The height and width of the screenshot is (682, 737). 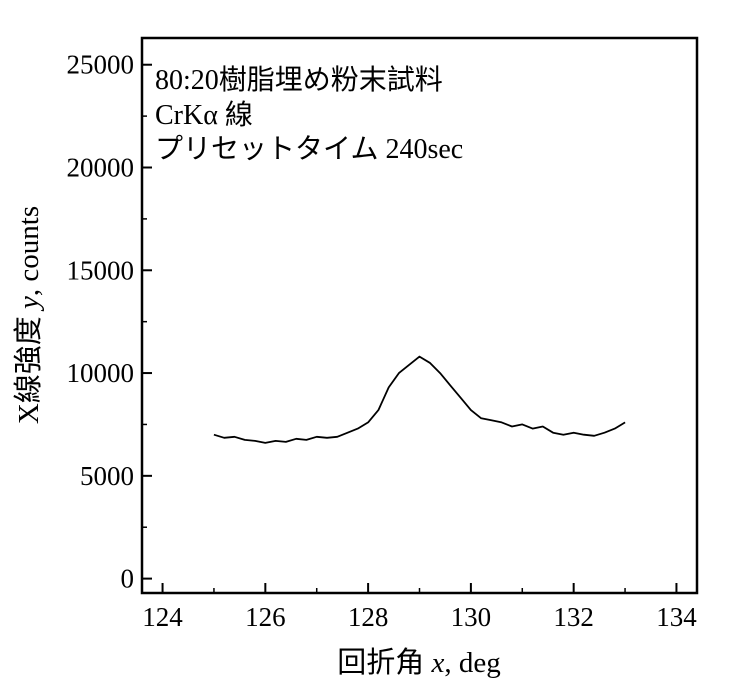 I want to click on annotation-line-1: 80:20樹脂埋め粉末試料, so click(x=299, y=80).